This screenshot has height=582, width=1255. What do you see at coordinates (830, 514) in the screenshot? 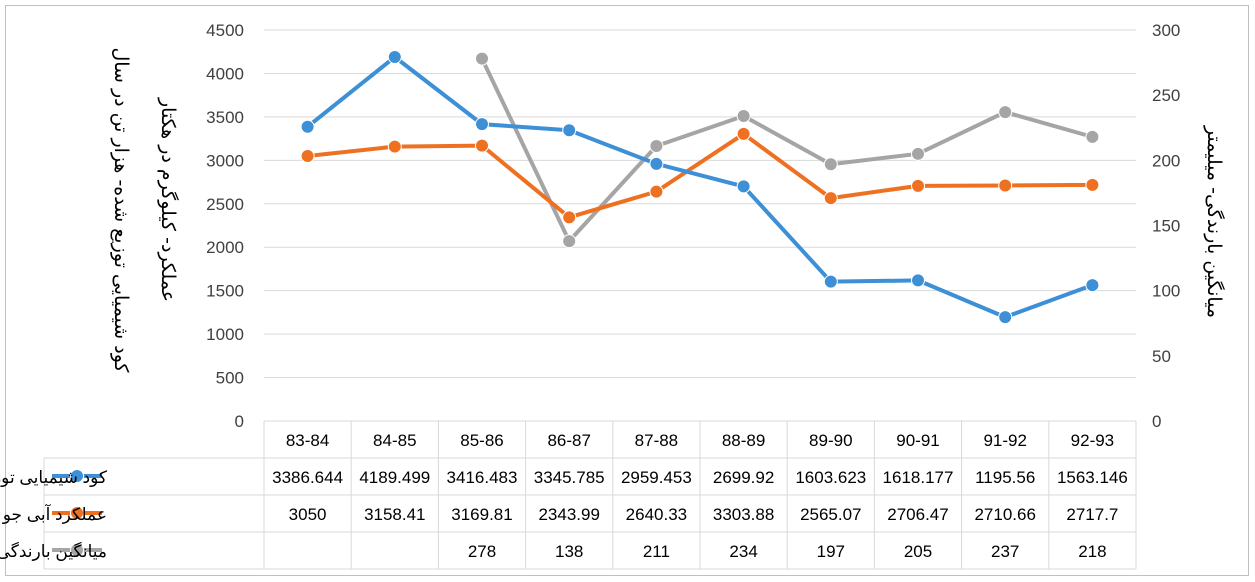
I see `table-cell: 2565.07` at bounding box center [830, 514].